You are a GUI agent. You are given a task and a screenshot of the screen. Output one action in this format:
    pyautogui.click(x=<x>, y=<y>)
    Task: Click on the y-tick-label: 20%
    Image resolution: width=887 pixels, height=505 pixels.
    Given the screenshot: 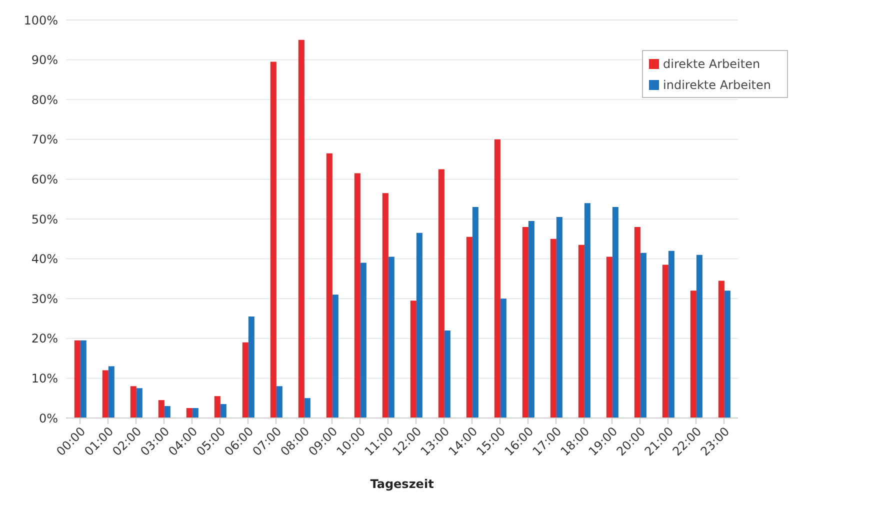 What is the action you would take?
    pyautogui.click(x=44, y=339)
    